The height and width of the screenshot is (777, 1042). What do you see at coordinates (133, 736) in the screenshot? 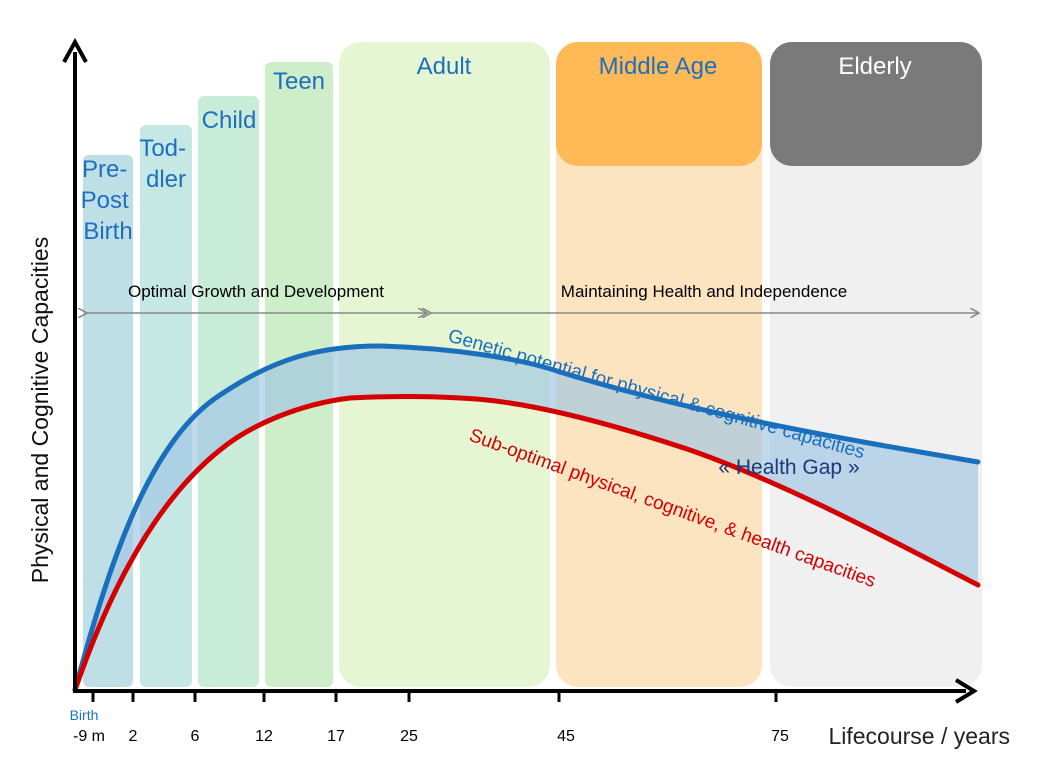
I see `tick-label: 2` at bounding box center [133, 736].